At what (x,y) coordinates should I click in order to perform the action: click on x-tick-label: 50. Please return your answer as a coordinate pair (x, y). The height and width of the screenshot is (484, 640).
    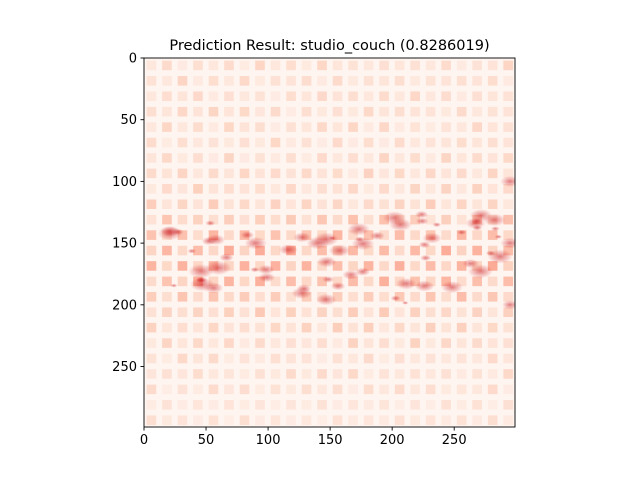
    Looking at the image, I should click on (206, 440).